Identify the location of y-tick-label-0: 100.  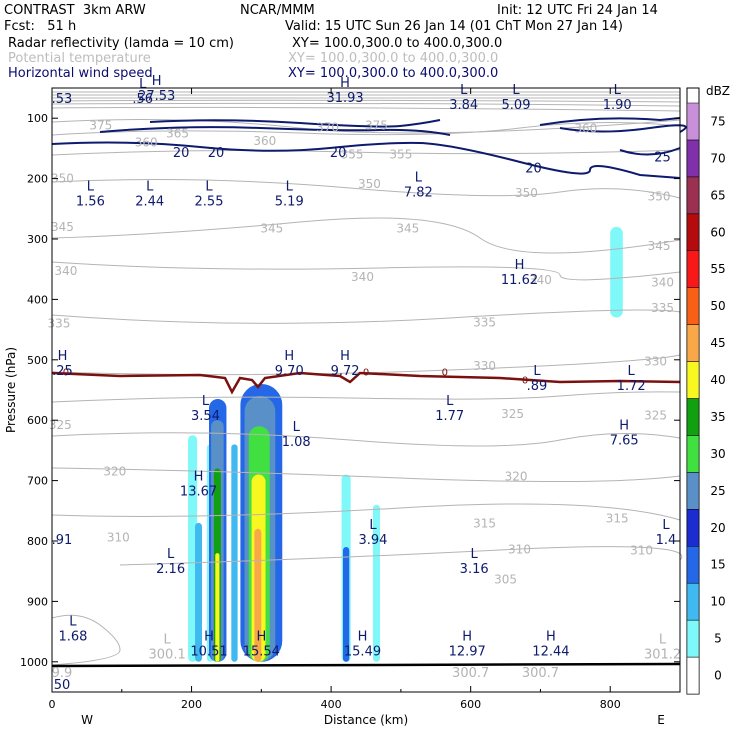
(37, 118).